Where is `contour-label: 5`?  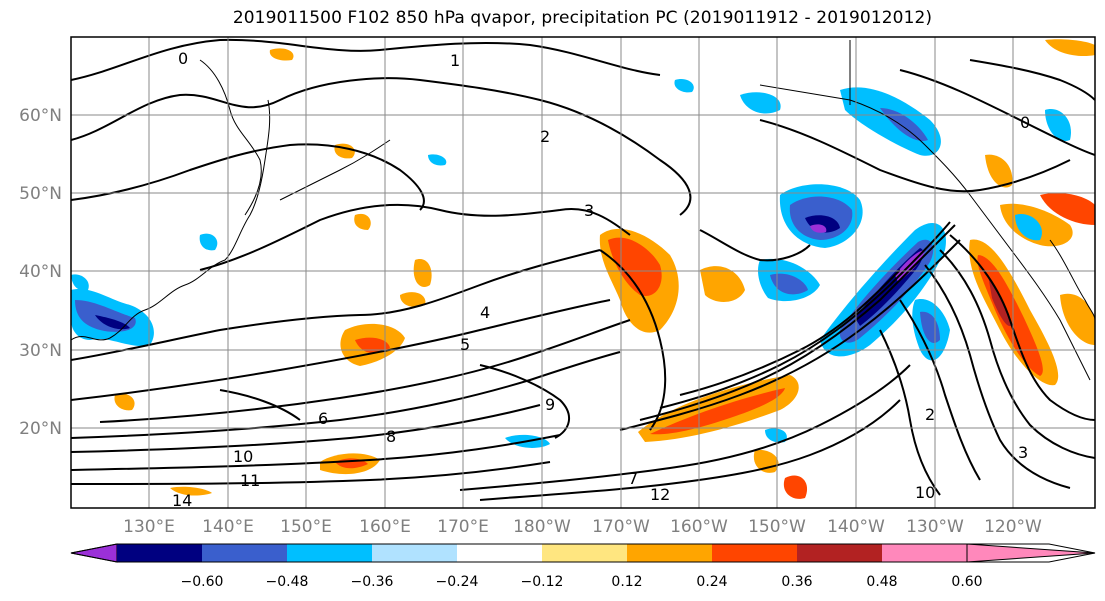 contour-label: 5 is located at coordinates (465, 344).